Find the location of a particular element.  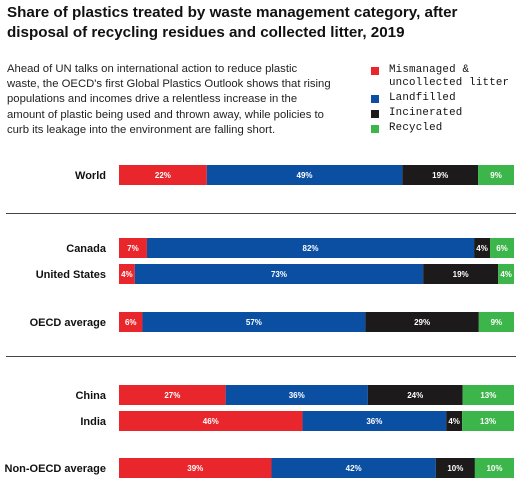

data-label-china-3: 13% is located at coordinates (488, 395).